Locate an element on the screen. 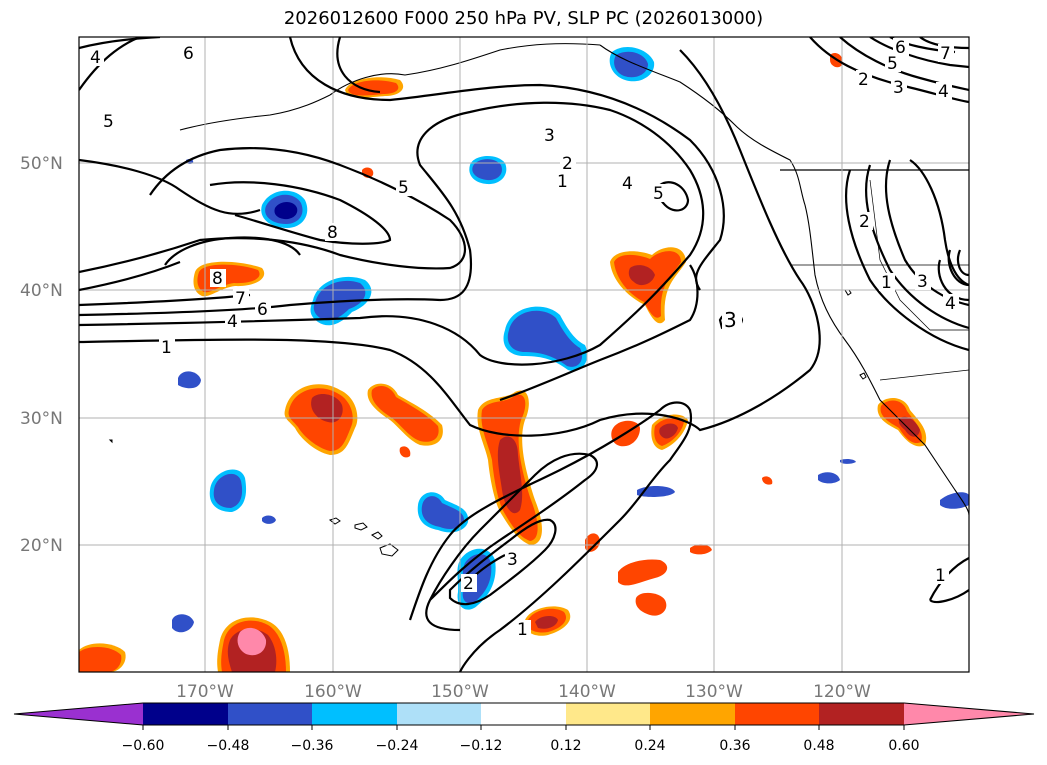 Image resolution: width=1047 pixels, height=765 pixels. colorbar-tick-label: −0.24 is located at coordinates (397, 746).